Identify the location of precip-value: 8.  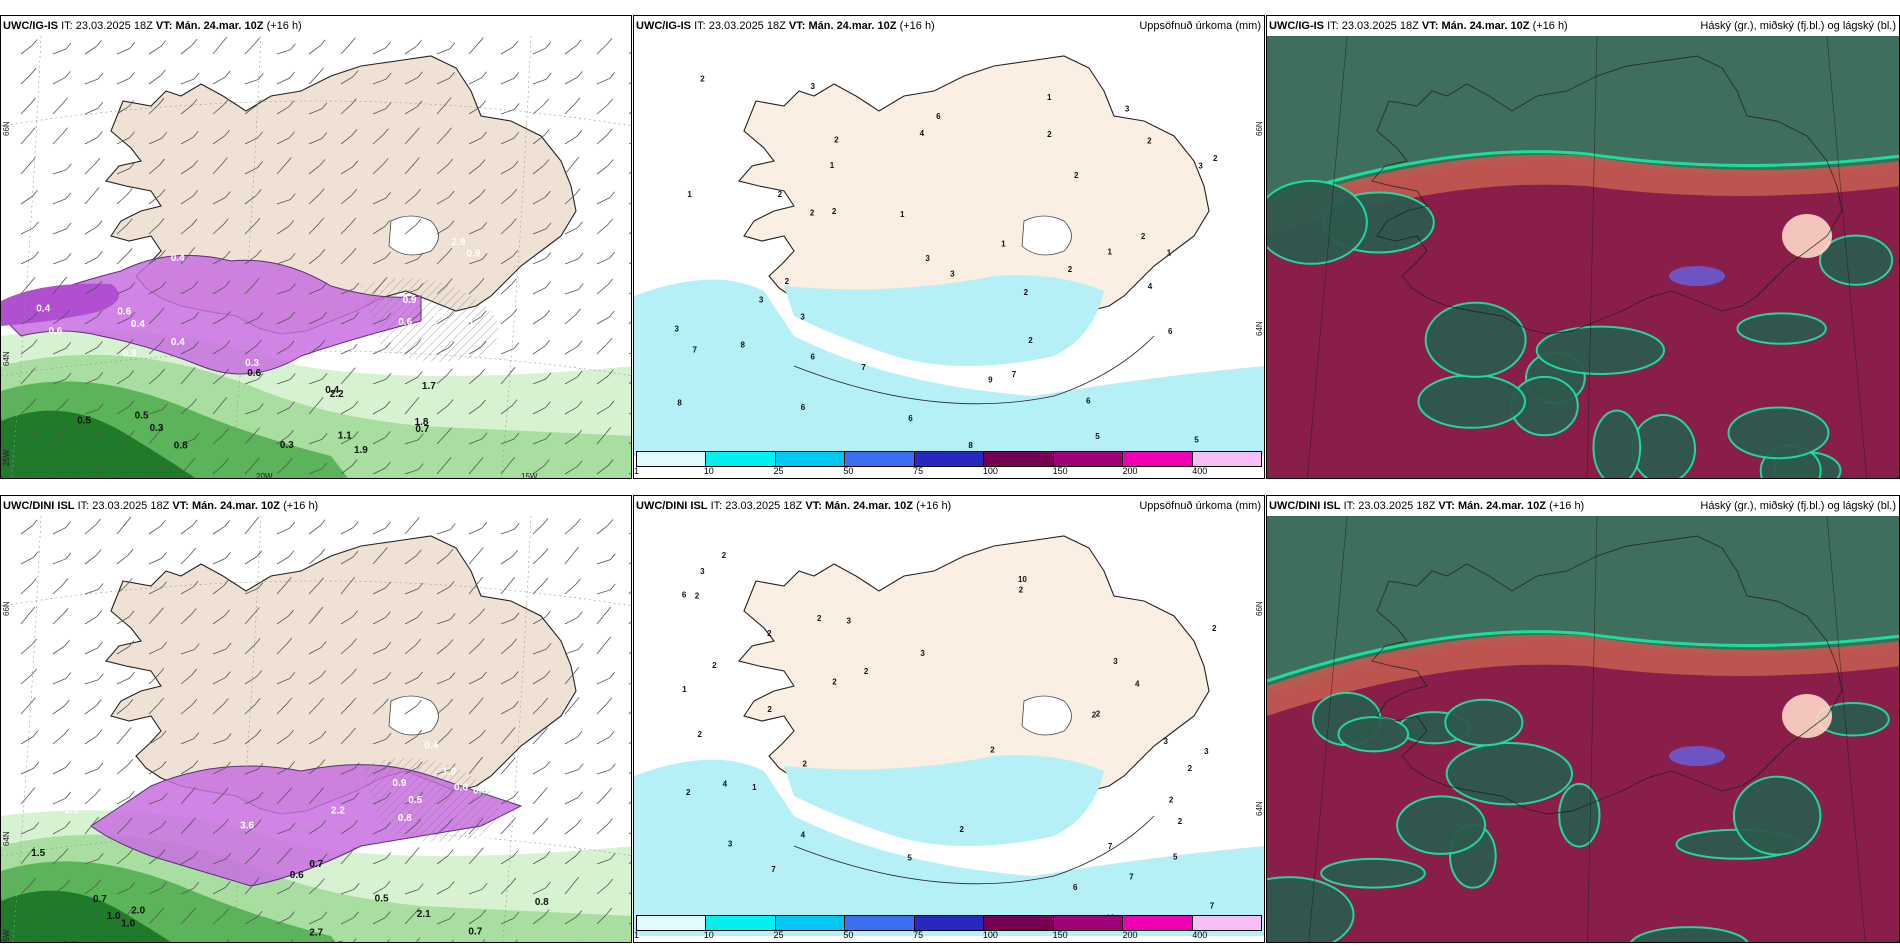
(679, 402).